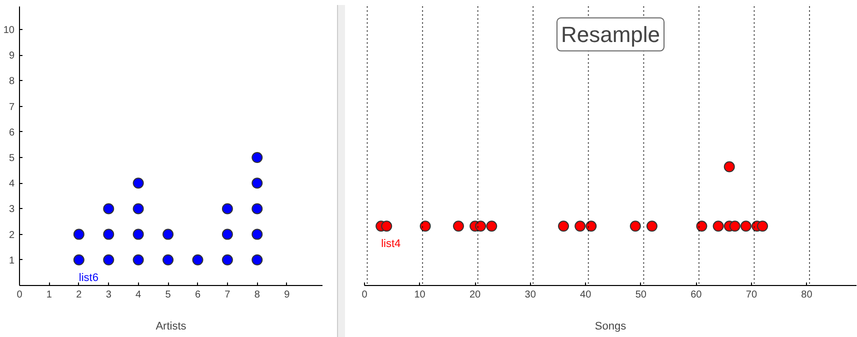 This screenshot has width=857, height=337. What do you see at coordinates (476, 295) in the screenshot?
I see `x-tick-label: 20` at bounding box center [476, 295].